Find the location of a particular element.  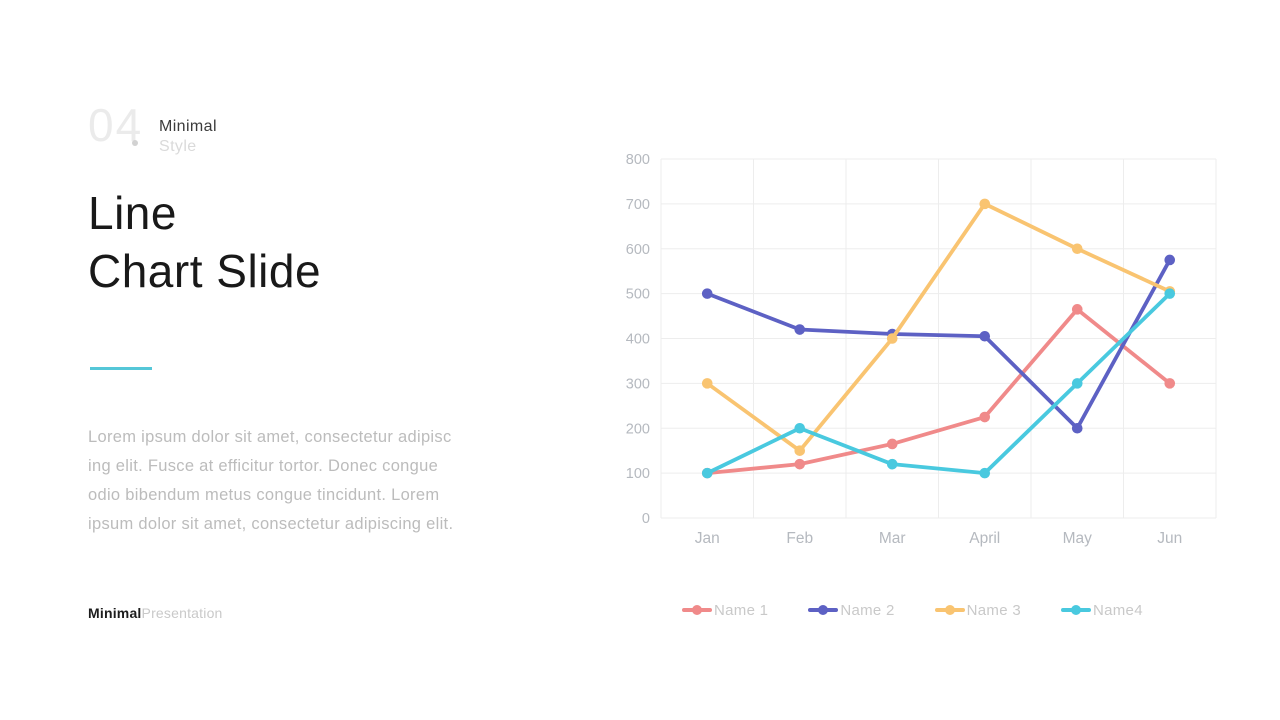

series-point-name4-mar is located at coordinates (892, 464).